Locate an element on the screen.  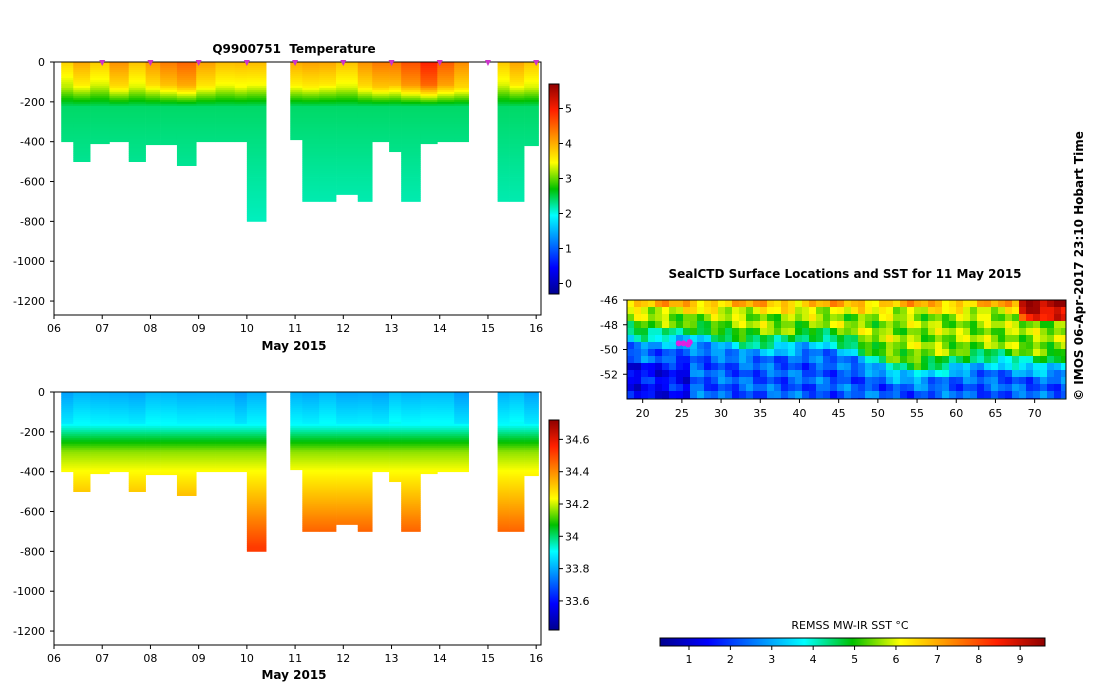
latitude-axis: -46-48-50-52 is located at coordinates (613, 337).